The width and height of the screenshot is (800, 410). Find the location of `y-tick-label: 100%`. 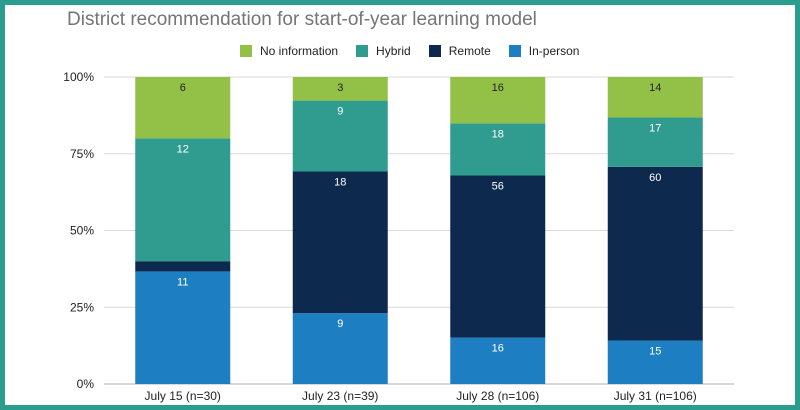

y-tick-label: 100% is located at coordinates (78, 77).